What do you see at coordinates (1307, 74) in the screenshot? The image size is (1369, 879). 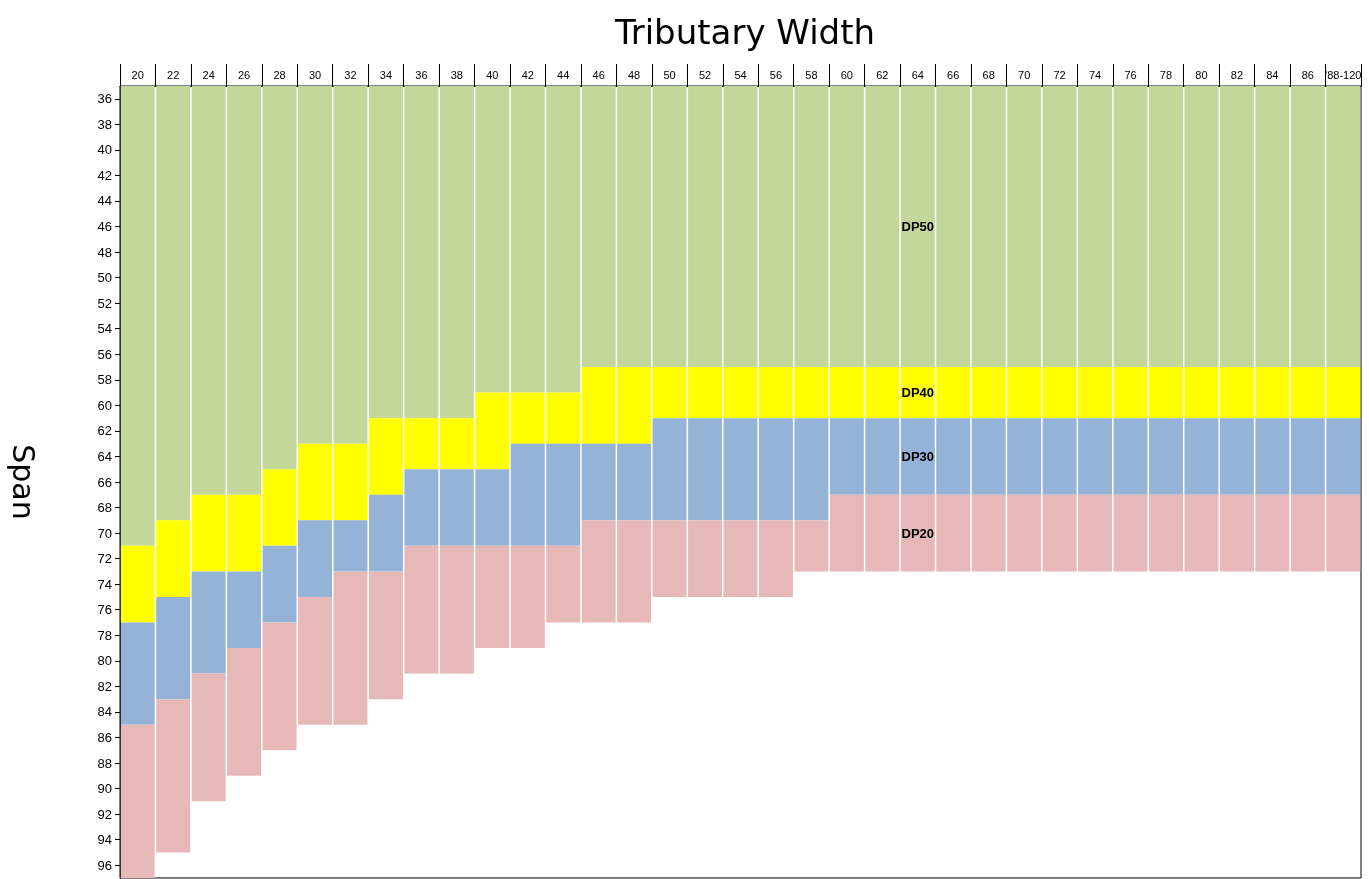 I see `x-tick-label: 86` at bounding box center [1307, 74].